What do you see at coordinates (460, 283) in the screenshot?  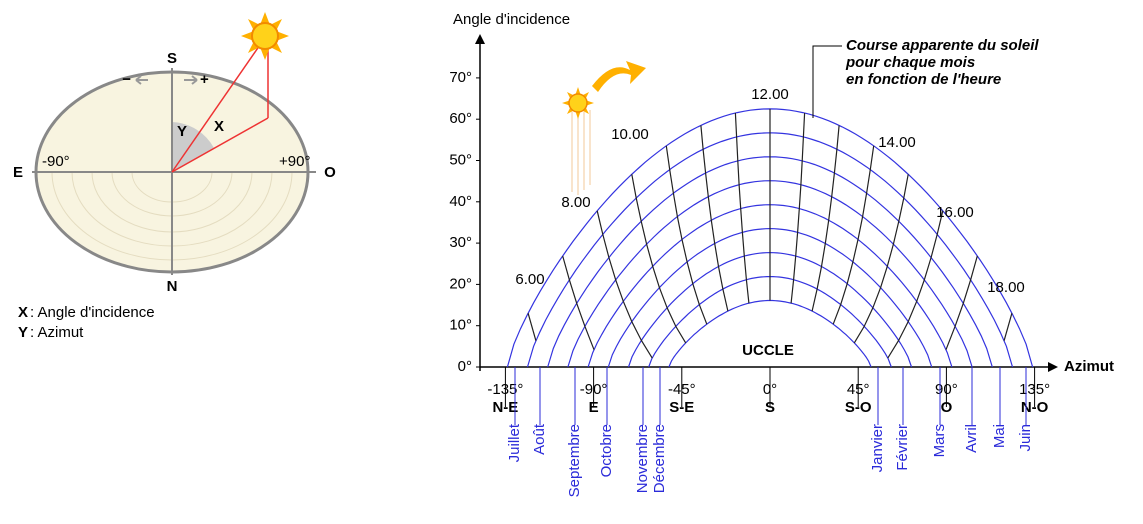 I see `y-tick-label: 20°` at bounding box center [460, 283].